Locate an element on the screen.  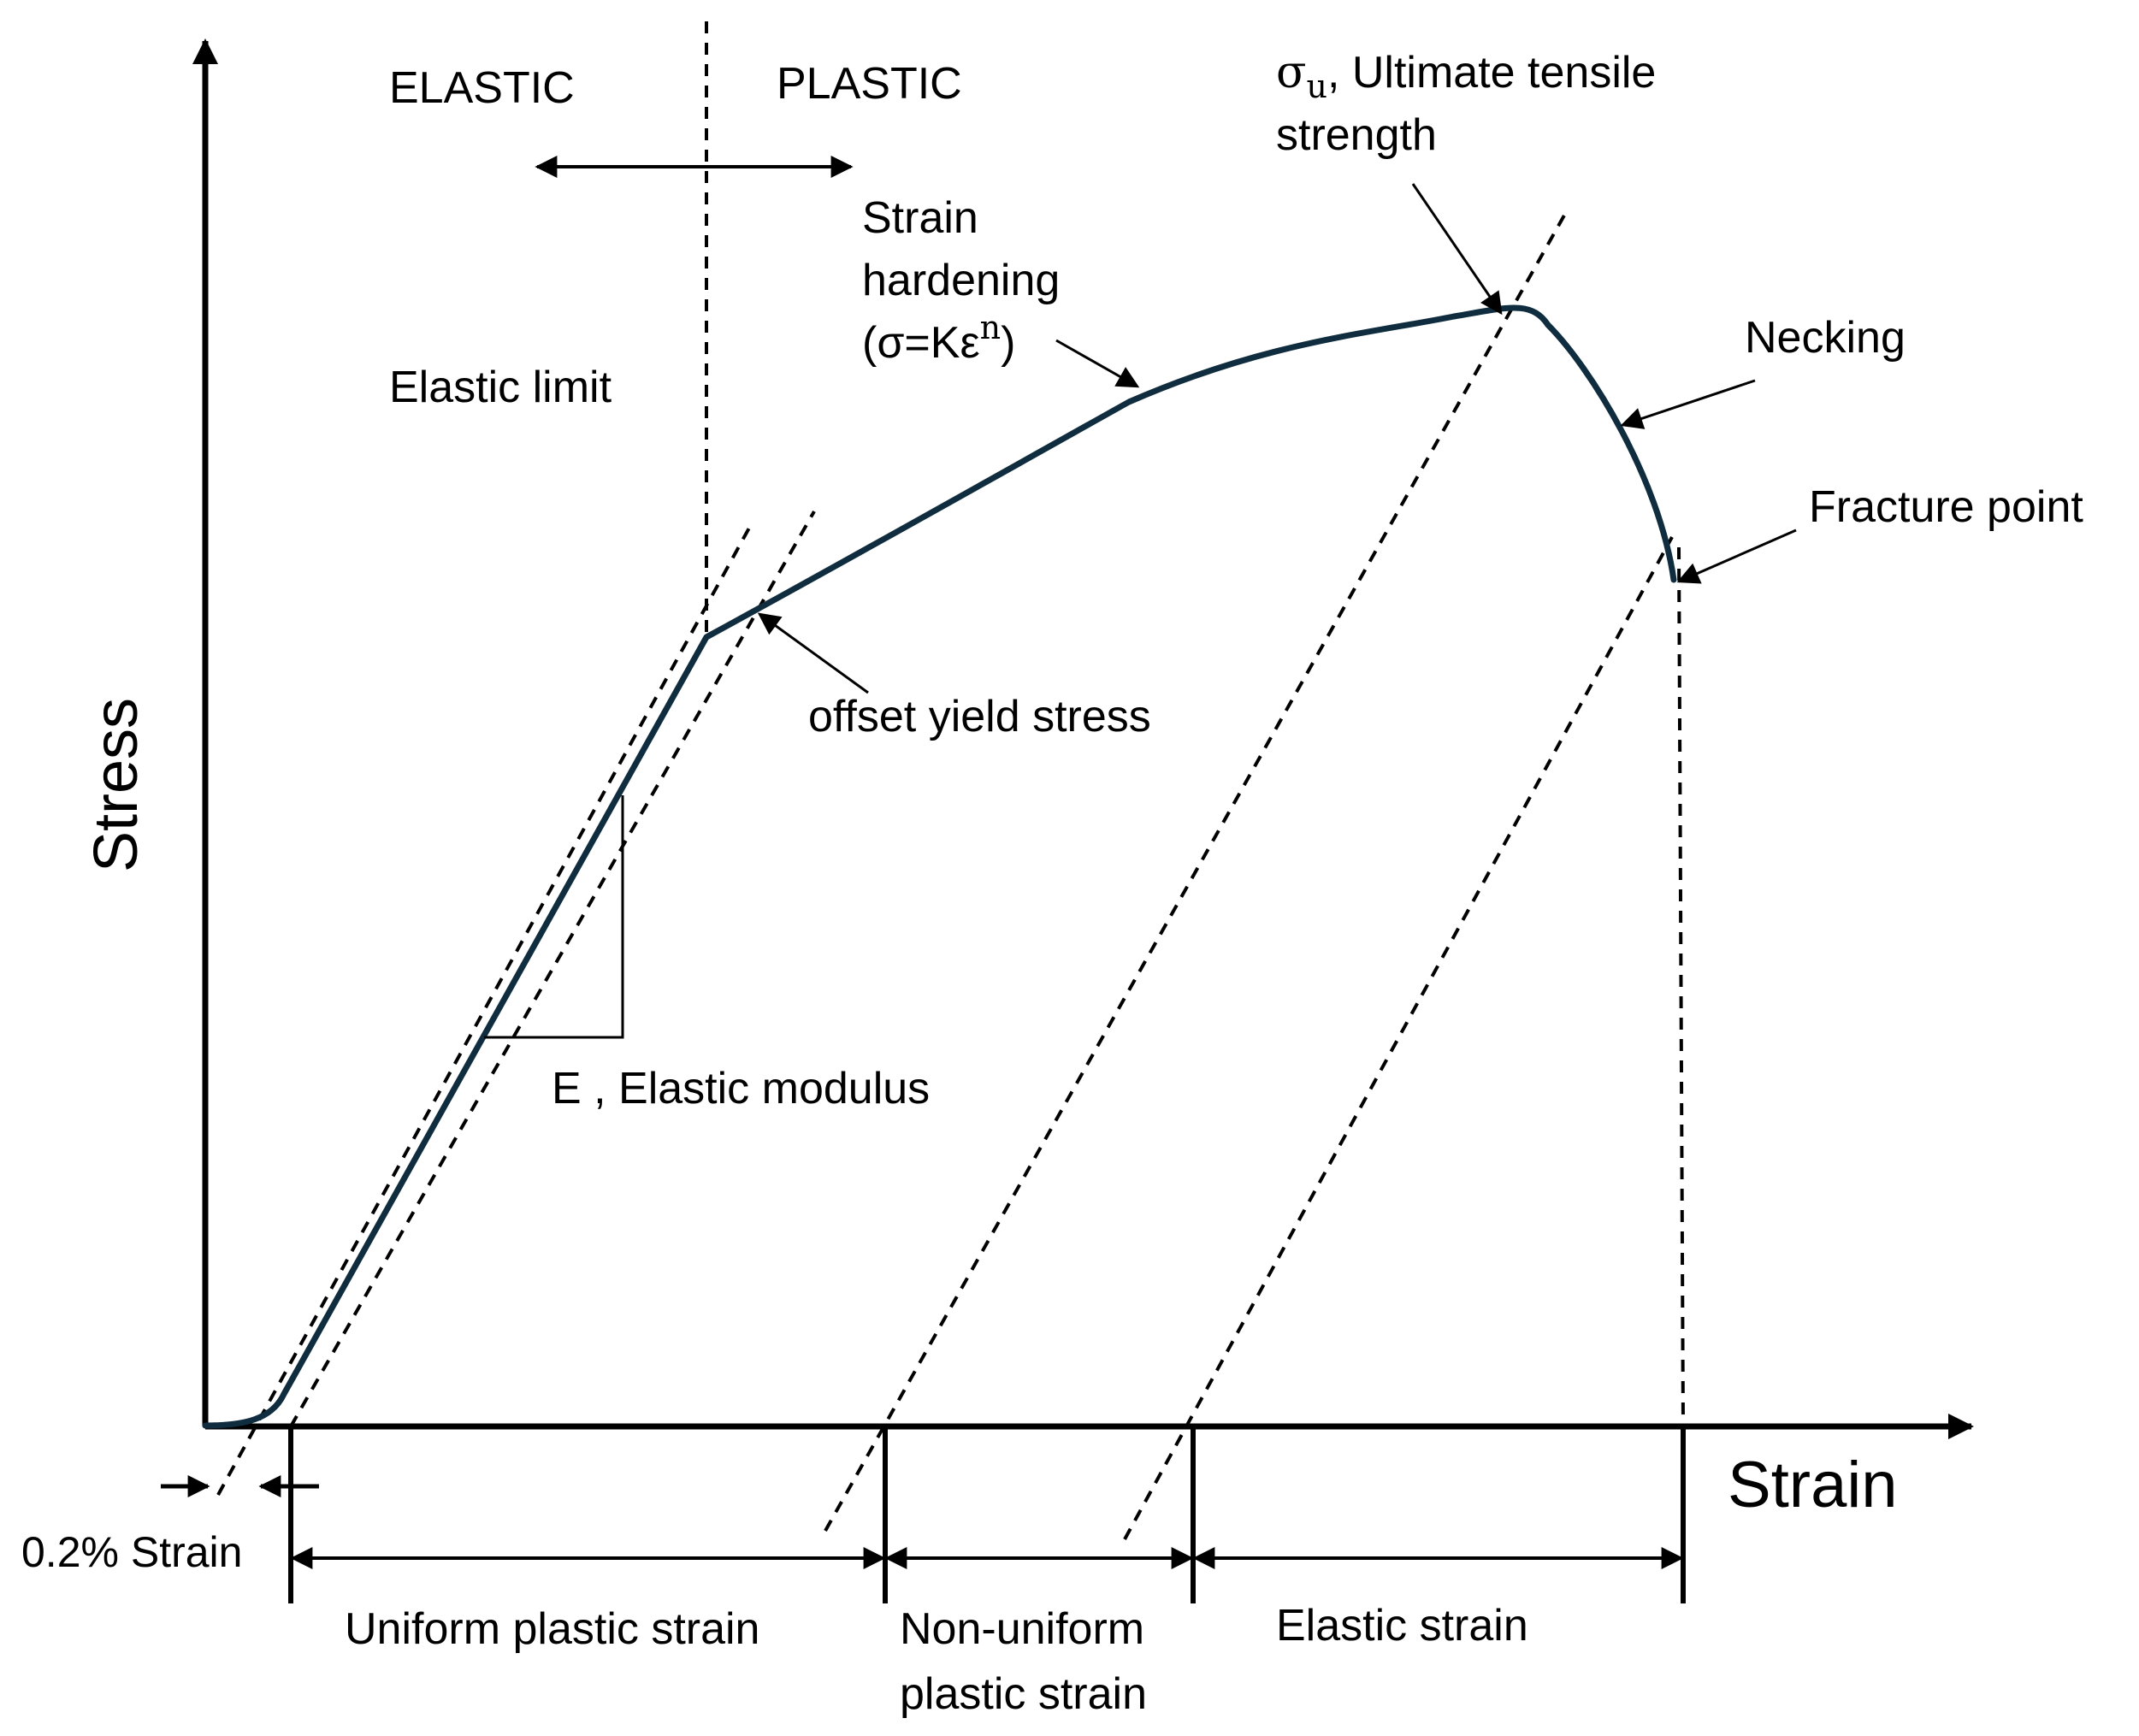
formula-base: (σ=Kε is located at coordinates (921, 343).